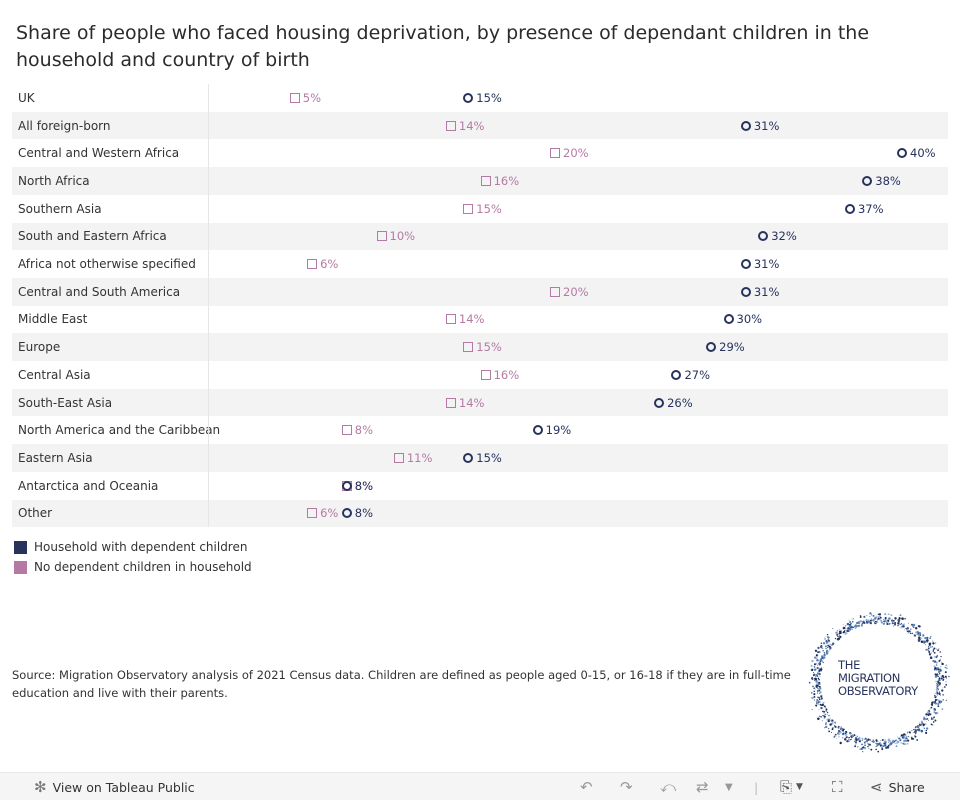 The image size is (960, 800). I want to click on refresh-dropdown: ▼, so click(729, 786).